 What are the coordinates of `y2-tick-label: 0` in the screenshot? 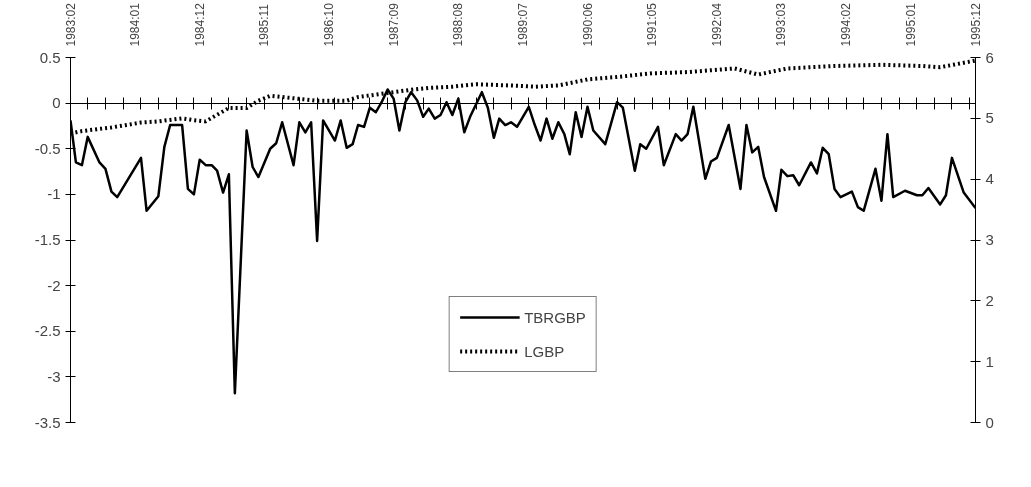 It's located at (989, 422).